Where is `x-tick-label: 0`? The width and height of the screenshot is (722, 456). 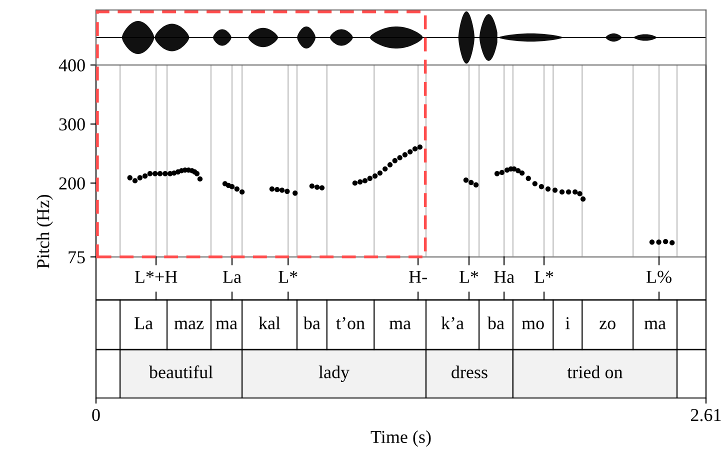
x-tick-label: 0 is located at coordinates (96, 415).